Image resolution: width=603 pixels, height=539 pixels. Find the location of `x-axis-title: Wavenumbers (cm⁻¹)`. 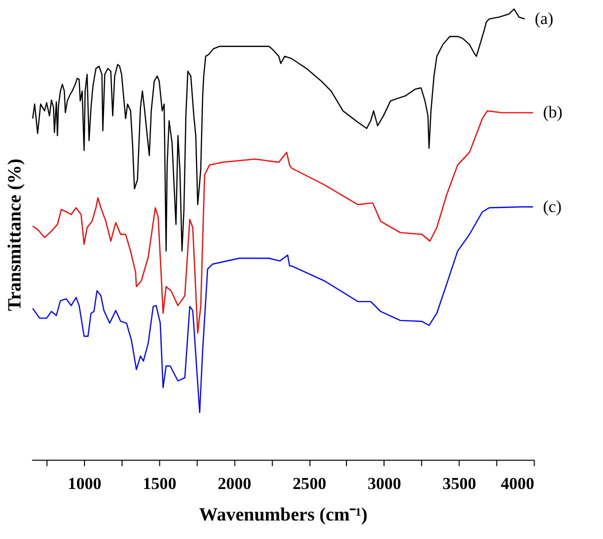

x-axis-title: Wavenumbers (cm⁻¹) is located at coordinates (283, 515).